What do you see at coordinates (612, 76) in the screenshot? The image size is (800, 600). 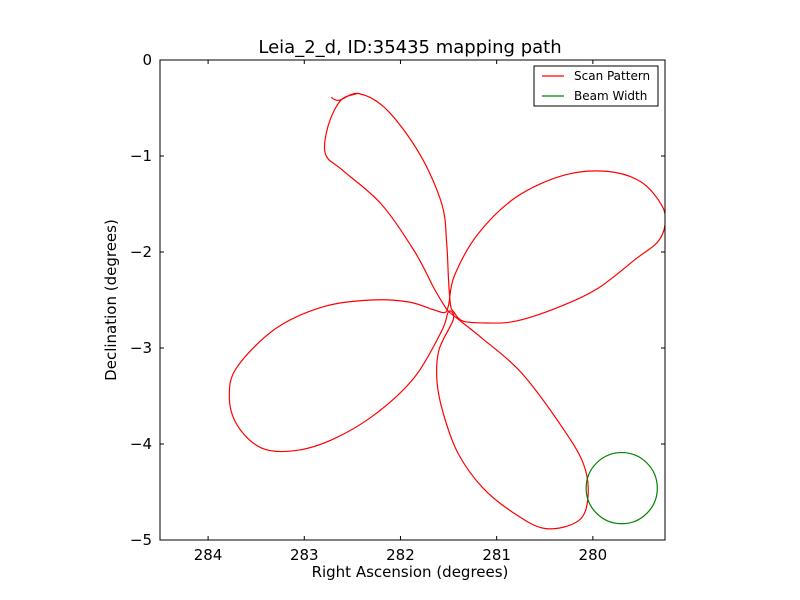 I see `legend-label: Scan Pattern` at bounding box center [612, 76].